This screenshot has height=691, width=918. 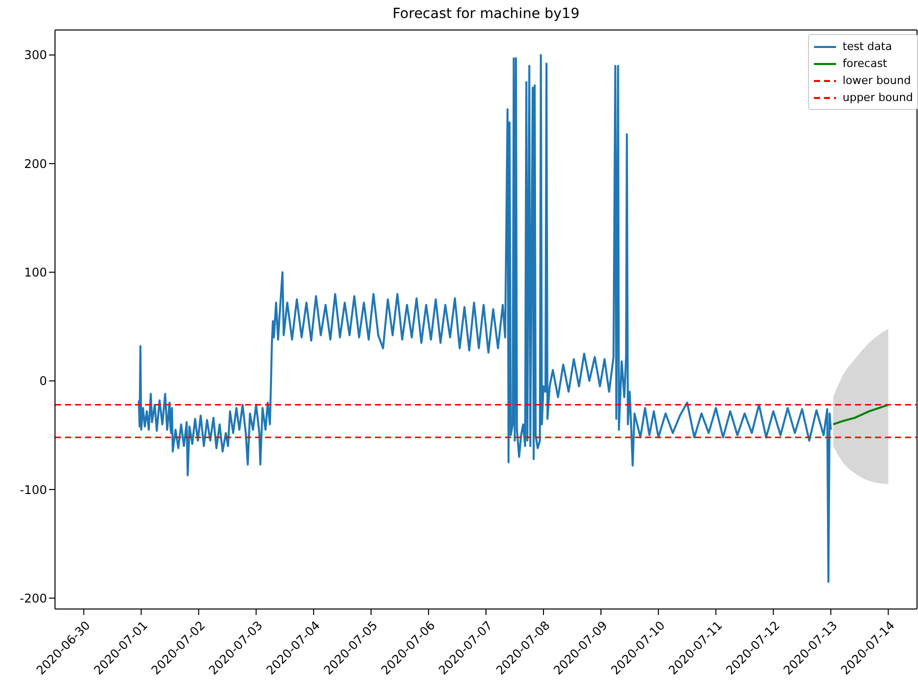 What do you see at coordinates (877, 97) in the screenshot?
I see `legend-label: upper bound` at bounding box center [877, 97].